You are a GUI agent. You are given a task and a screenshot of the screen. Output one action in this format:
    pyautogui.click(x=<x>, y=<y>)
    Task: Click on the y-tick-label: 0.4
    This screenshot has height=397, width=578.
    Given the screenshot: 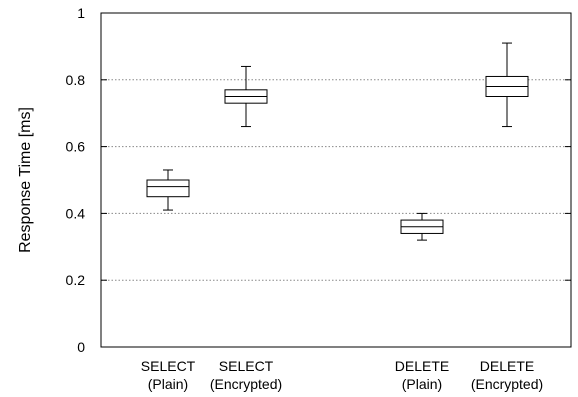 What is the action you would take?
    pyautogui.click(x=76, y=213)
    